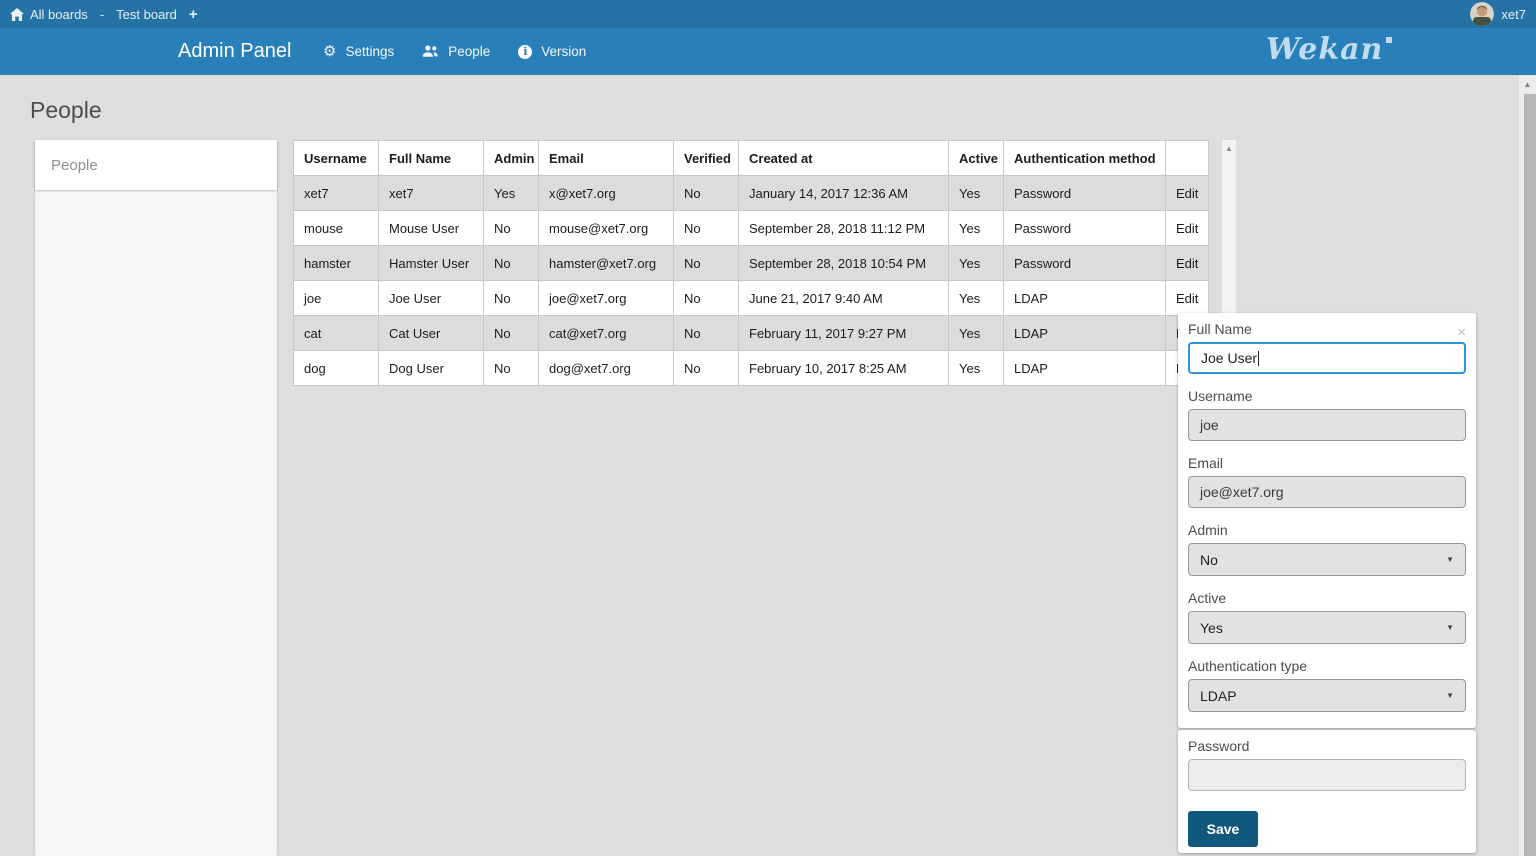 The image size is (1536, 856). I want to click on page-scrollbar: ▲, so click(1527, 465).